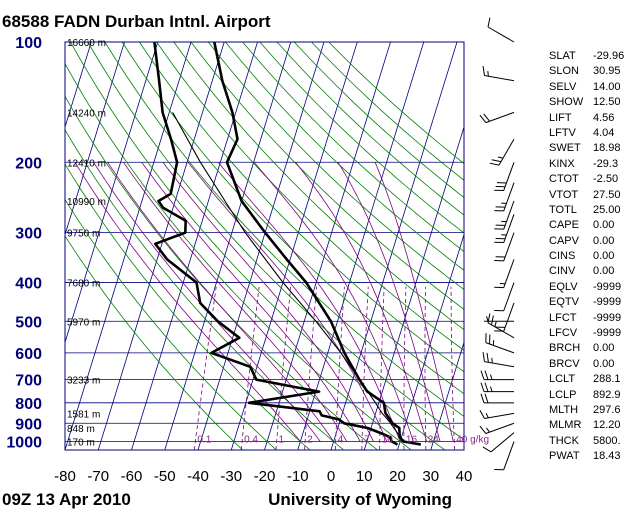 Image resolution: width=640 pixels, height=512 pixels. I want to click on index-row-thck: THCK 5800., so click(593, 441).